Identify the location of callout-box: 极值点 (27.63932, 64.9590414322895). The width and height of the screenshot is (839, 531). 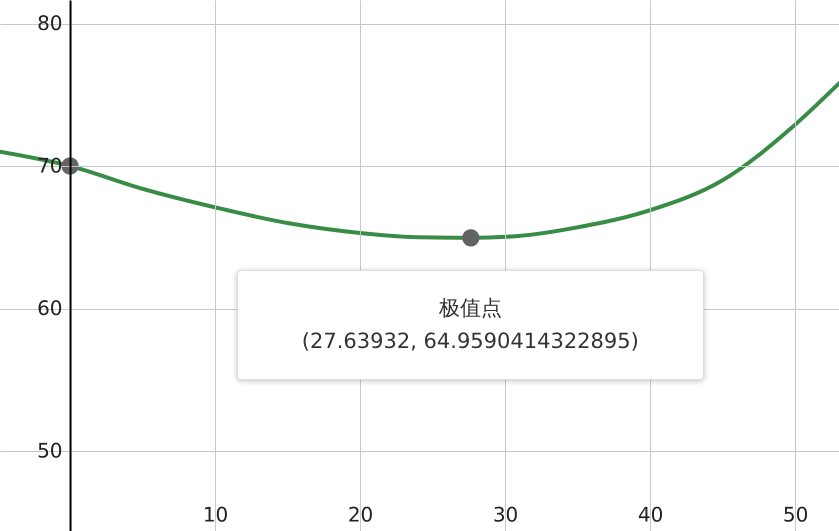
(470, 325).